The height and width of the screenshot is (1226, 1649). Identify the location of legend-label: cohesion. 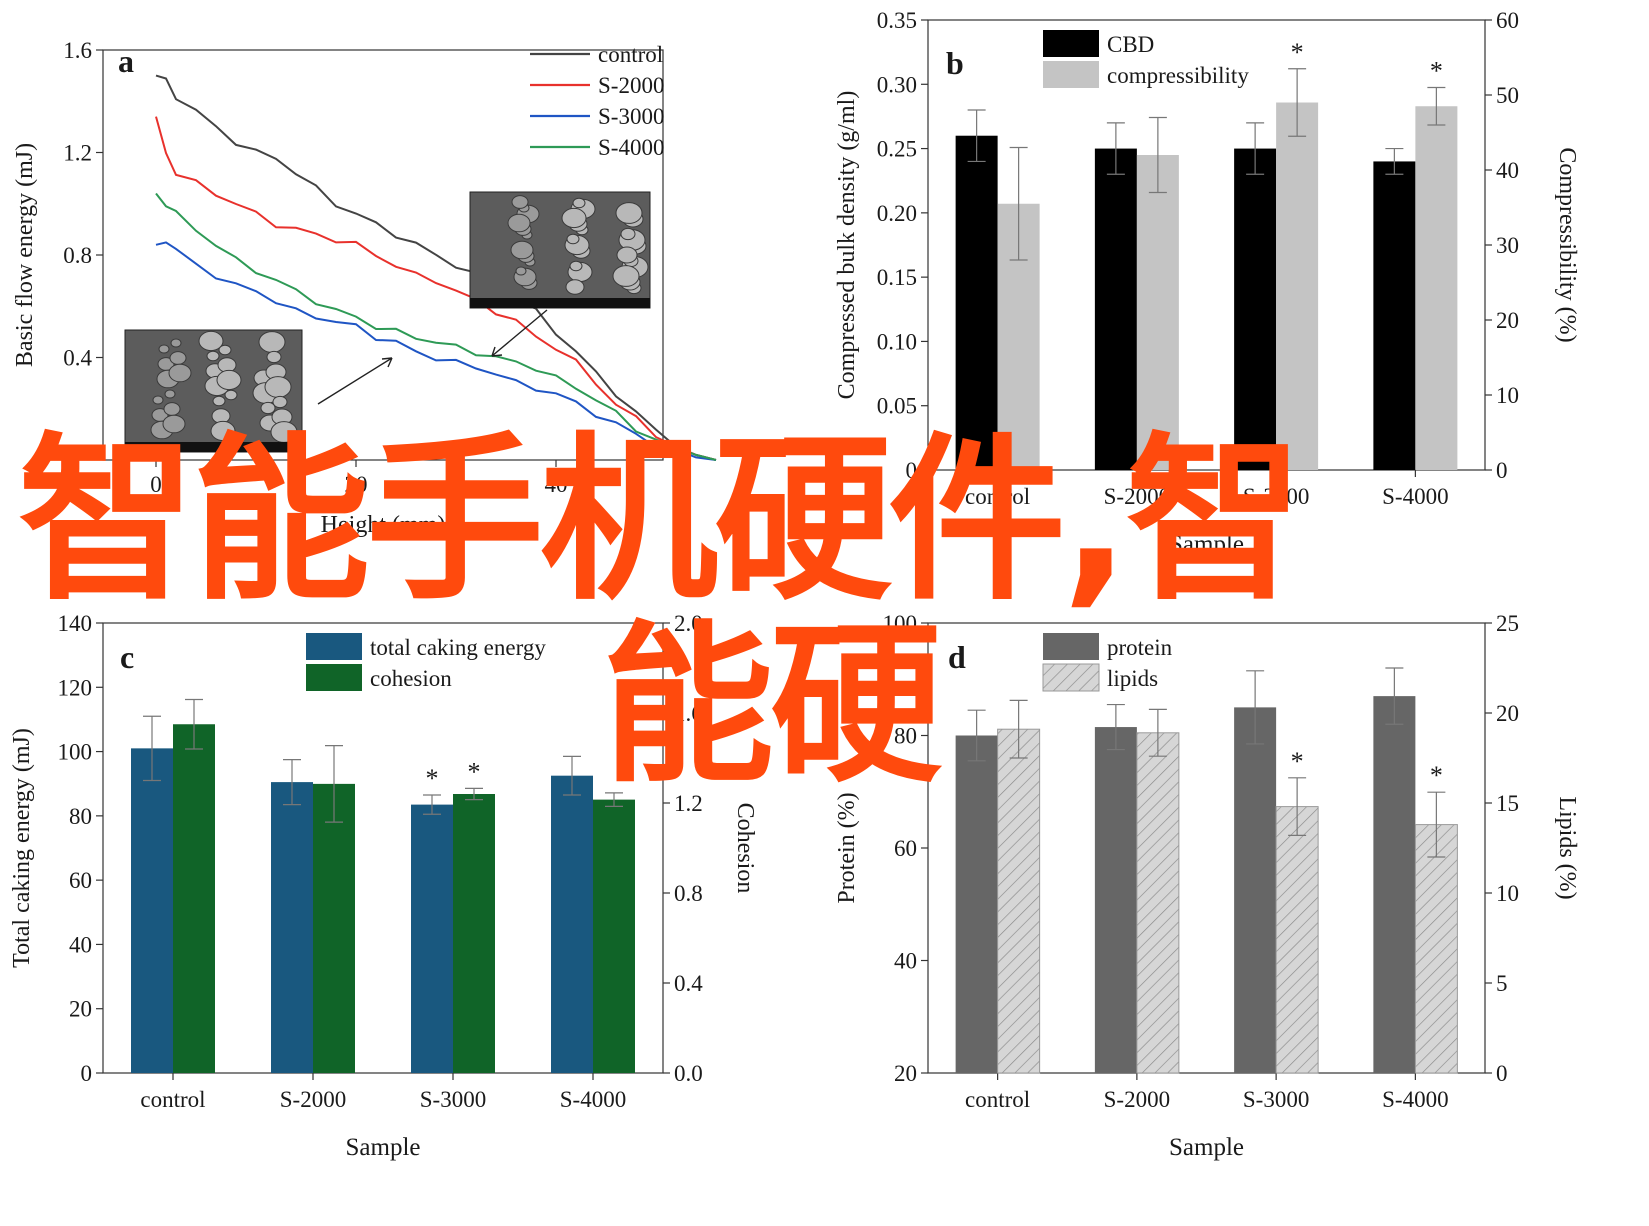
(411, 678).